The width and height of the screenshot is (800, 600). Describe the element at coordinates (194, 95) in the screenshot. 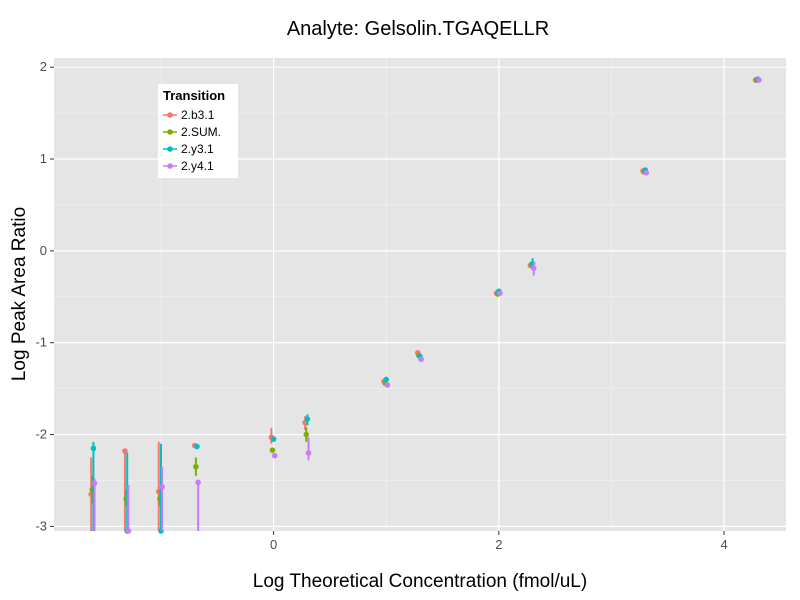

I see `legend-title: Transition` at that location.